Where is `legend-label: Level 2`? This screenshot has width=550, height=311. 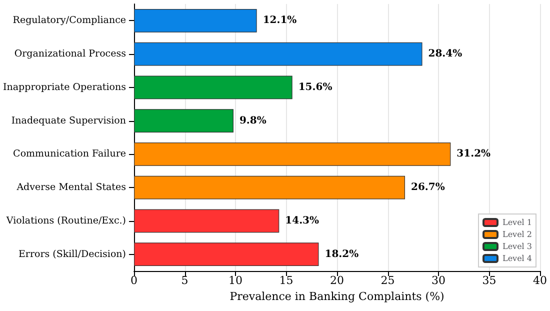 legend-label: Level 2 is located at coordinates (517, 234).